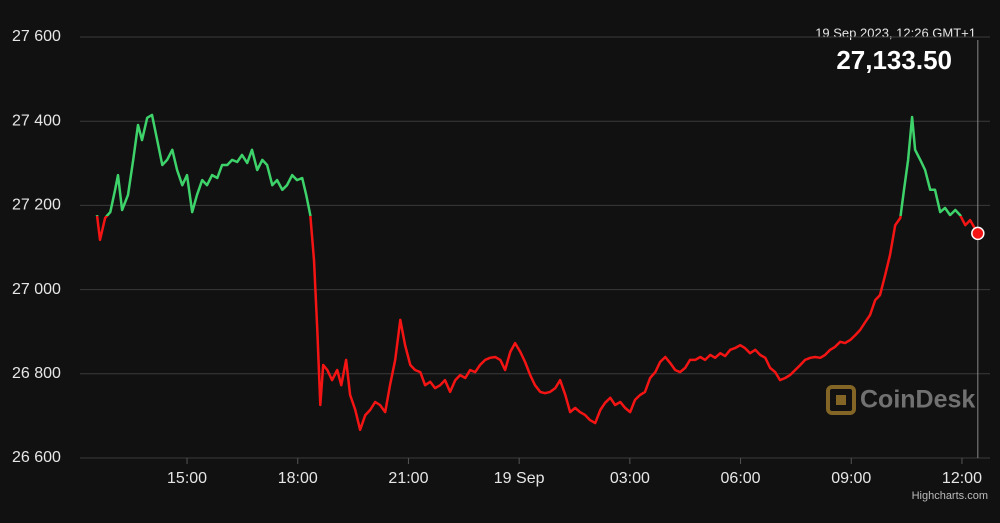 The image size is (1000, 523). What do you see at coordinates (36, 373) in the screenshot?
I see `y-tick-label: 26 800` at bounding box center [36, 373].